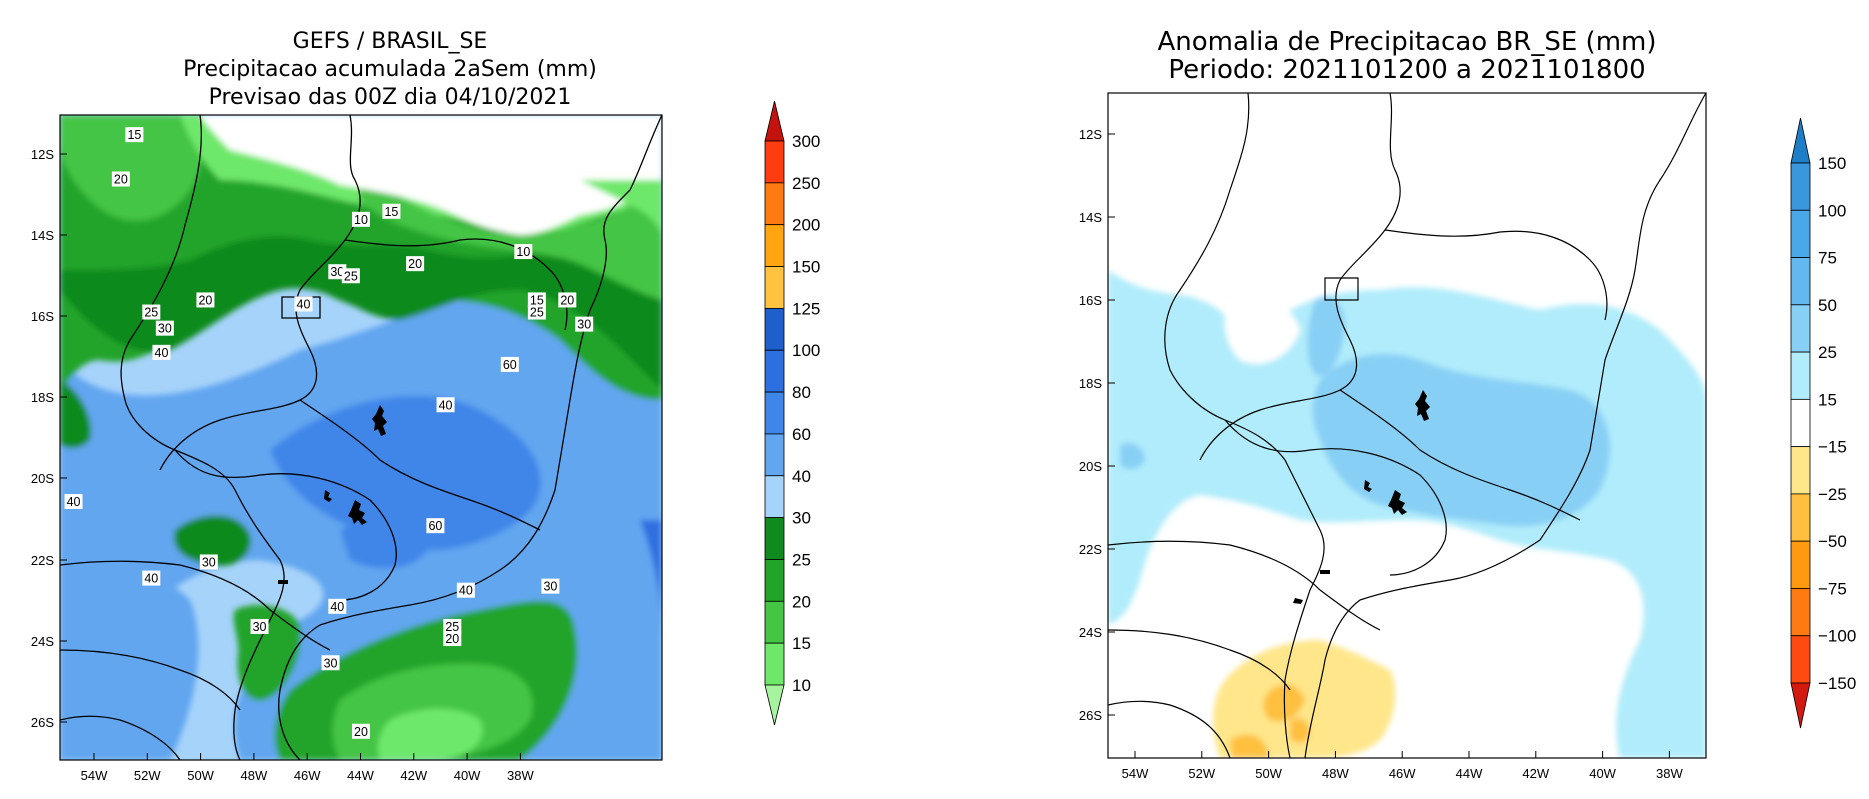 The height and width of the screenshot is (799, 1869). I want to click on left-colorbar: 300 250 200 150 125 100 80 60 40 30 25 20 15 10, so click(792, 413).